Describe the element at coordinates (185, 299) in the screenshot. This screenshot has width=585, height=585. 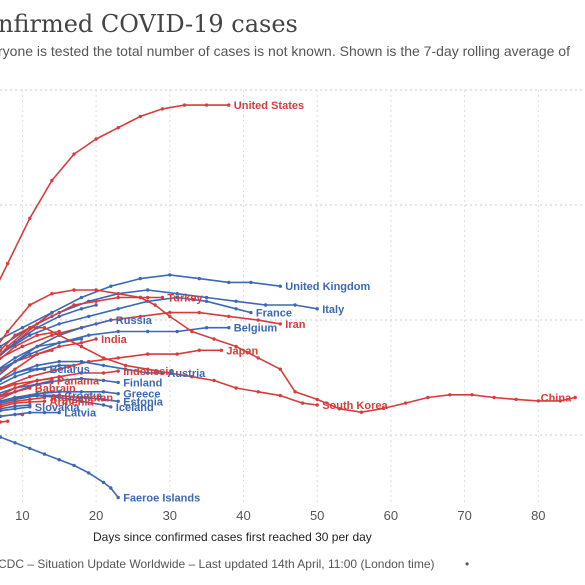
I see `series-label-turkey: Turkey` at that location.